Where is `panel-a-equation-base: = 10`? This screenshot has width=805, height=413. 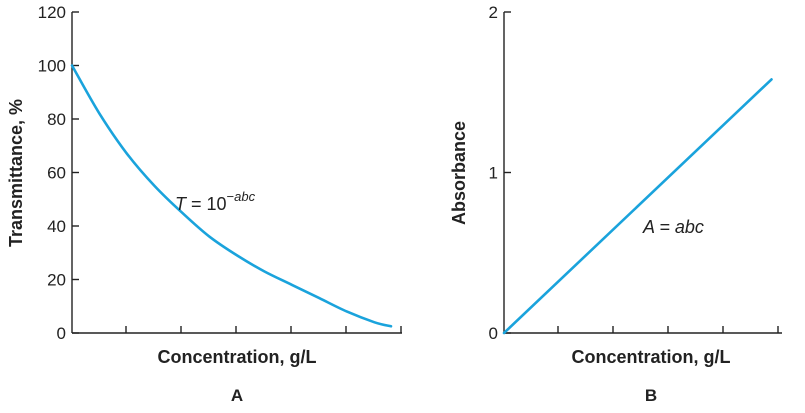
panel-a-equation-base: = 10 is located at coordinates (206, 204).